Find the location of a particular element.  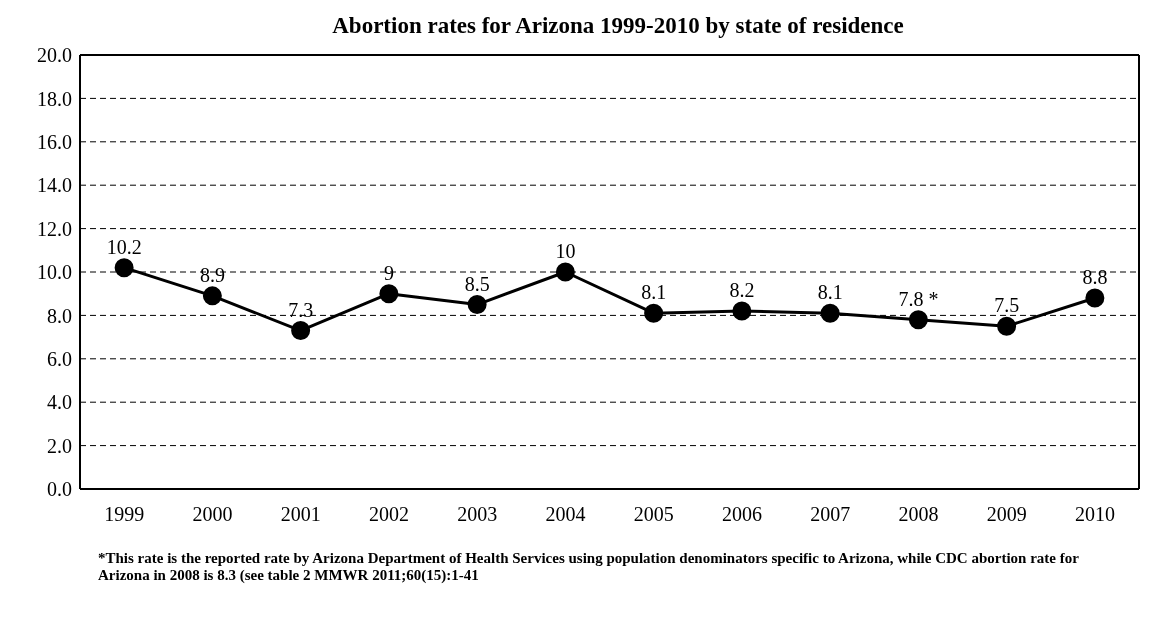

x-tick-label: 2004 is located at coordinates (565, 514).